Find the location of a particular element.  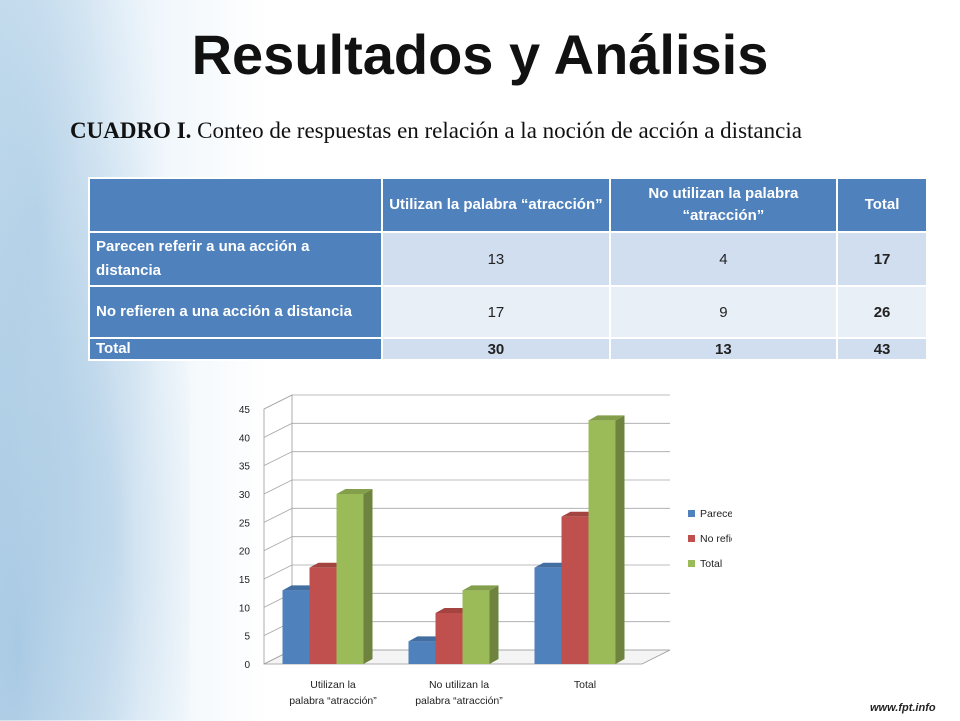

table-header-uses-word: Utilizan la palabra “atracción” is located at coordinates (496, 205).